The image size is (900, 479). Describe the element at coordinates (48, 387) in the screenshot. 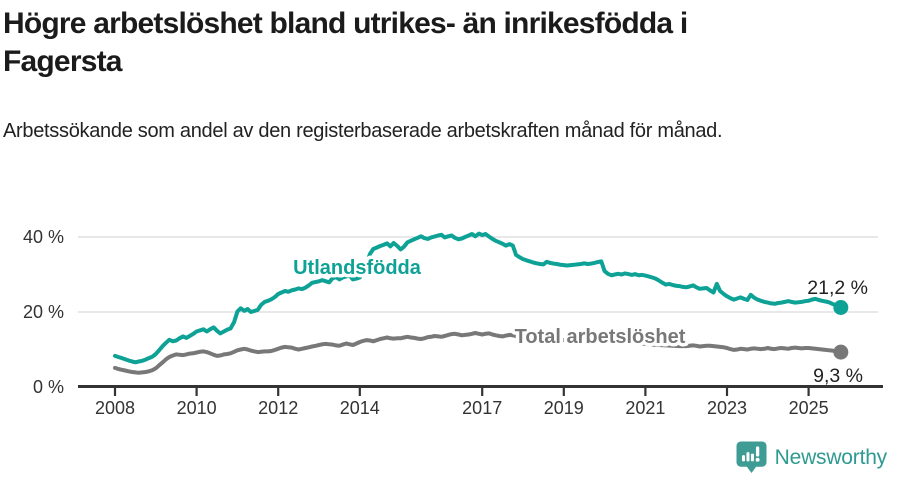

I see `y-tick-label: 0 %` at that location.